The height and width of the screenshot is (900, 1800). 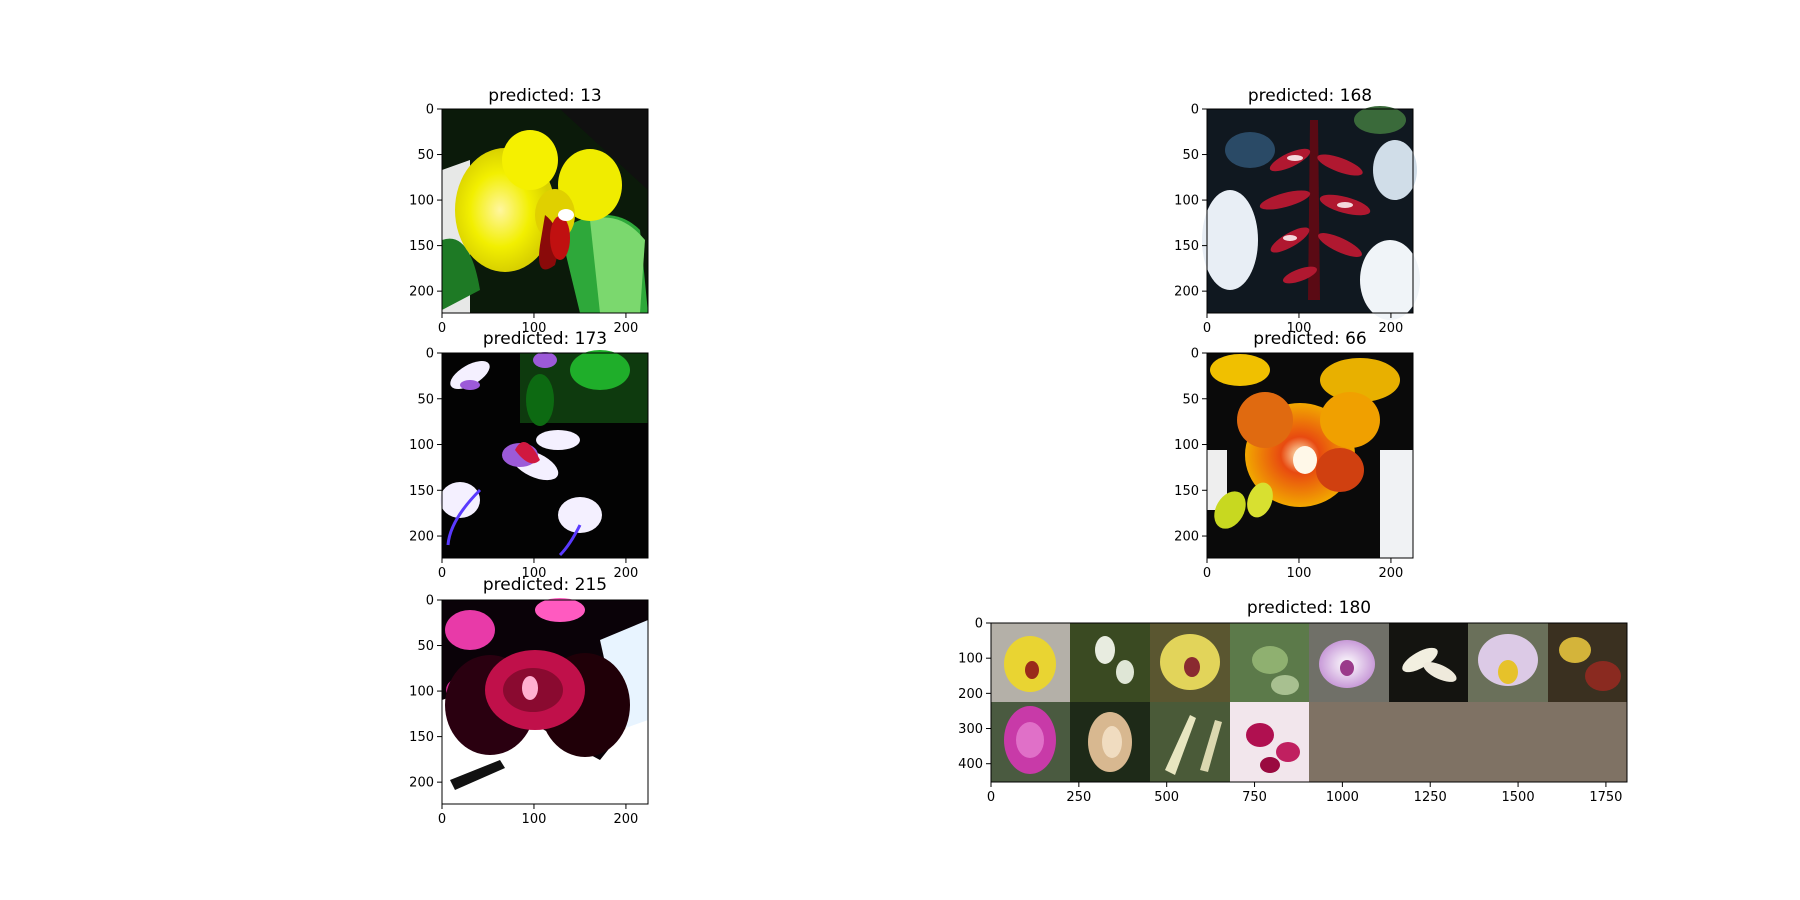 I want to click on panel-5-axes: 0 100 200 0 50 100 150 200, so click(x=529, y=710).